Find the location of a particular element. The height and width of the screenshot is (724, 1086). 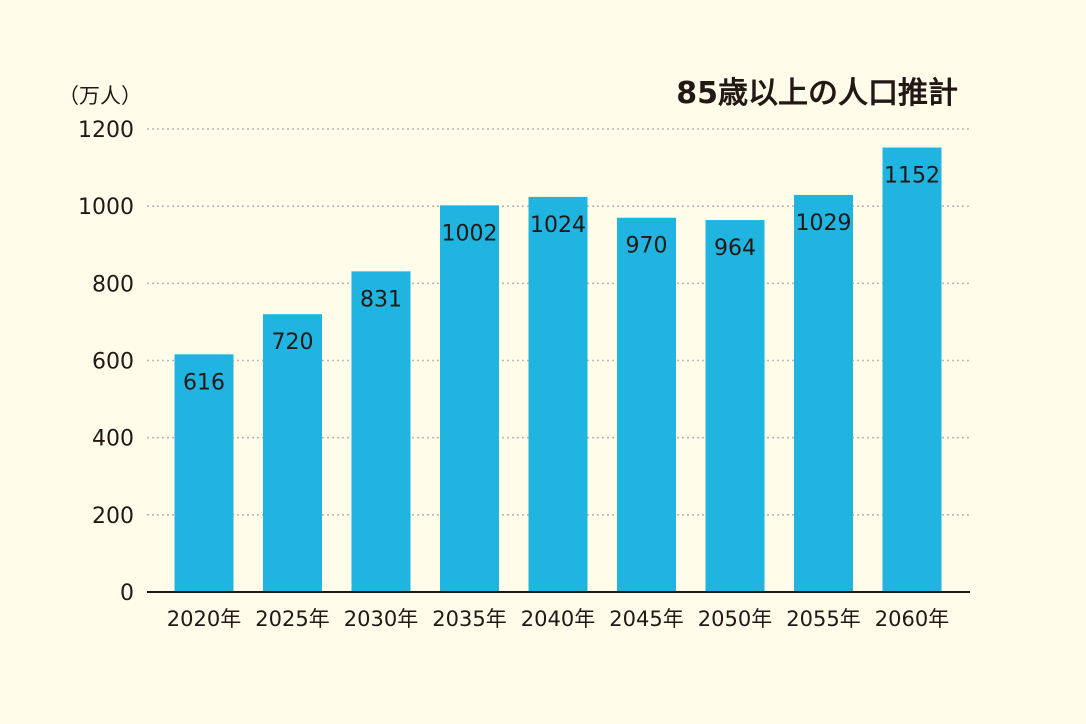

bar-value-label: 1024 is located at coordinates (558, 225).